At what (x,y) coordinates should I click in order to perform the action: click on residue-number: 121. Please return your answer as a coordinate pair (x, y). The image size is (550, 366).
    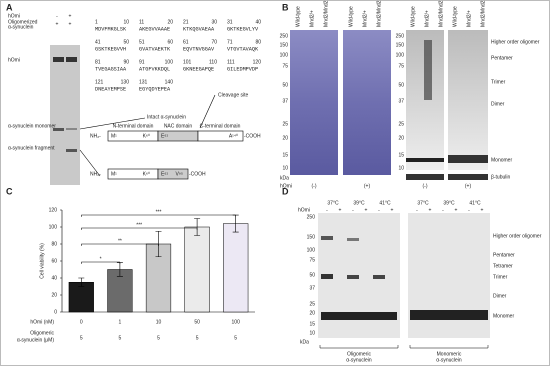
    Looking at the image, I should click on (99, 82).